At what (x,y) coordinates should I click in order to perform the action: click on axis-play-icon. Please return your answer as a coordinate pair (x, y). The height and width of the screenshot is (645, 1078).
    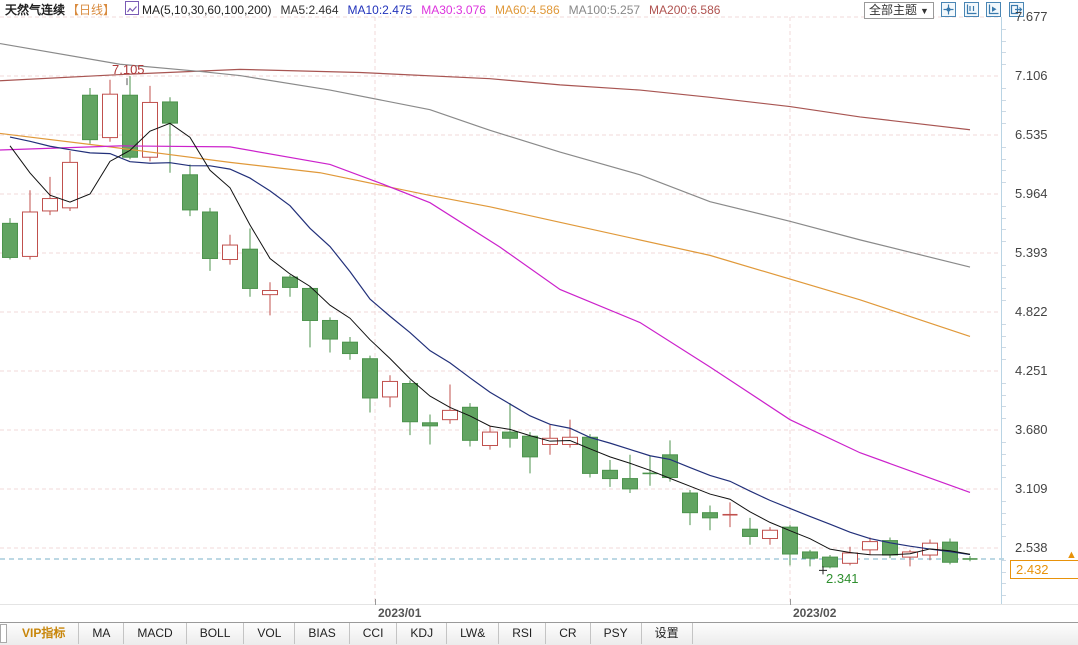
    Looking at the image, I should click on (994, 9).